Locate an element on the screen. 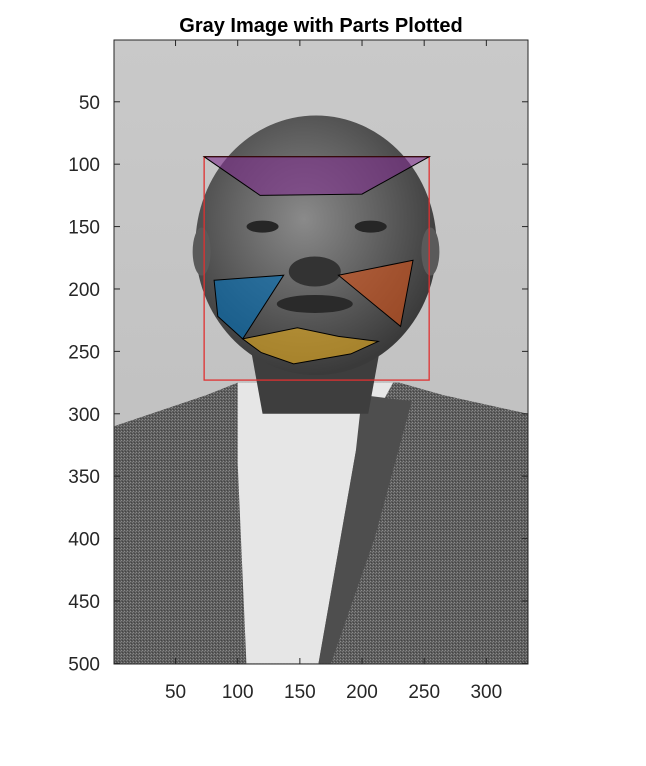 The height and width of the screenshot is (766, 646). x-tick-label: 300 is located at coordinates (486, 692).